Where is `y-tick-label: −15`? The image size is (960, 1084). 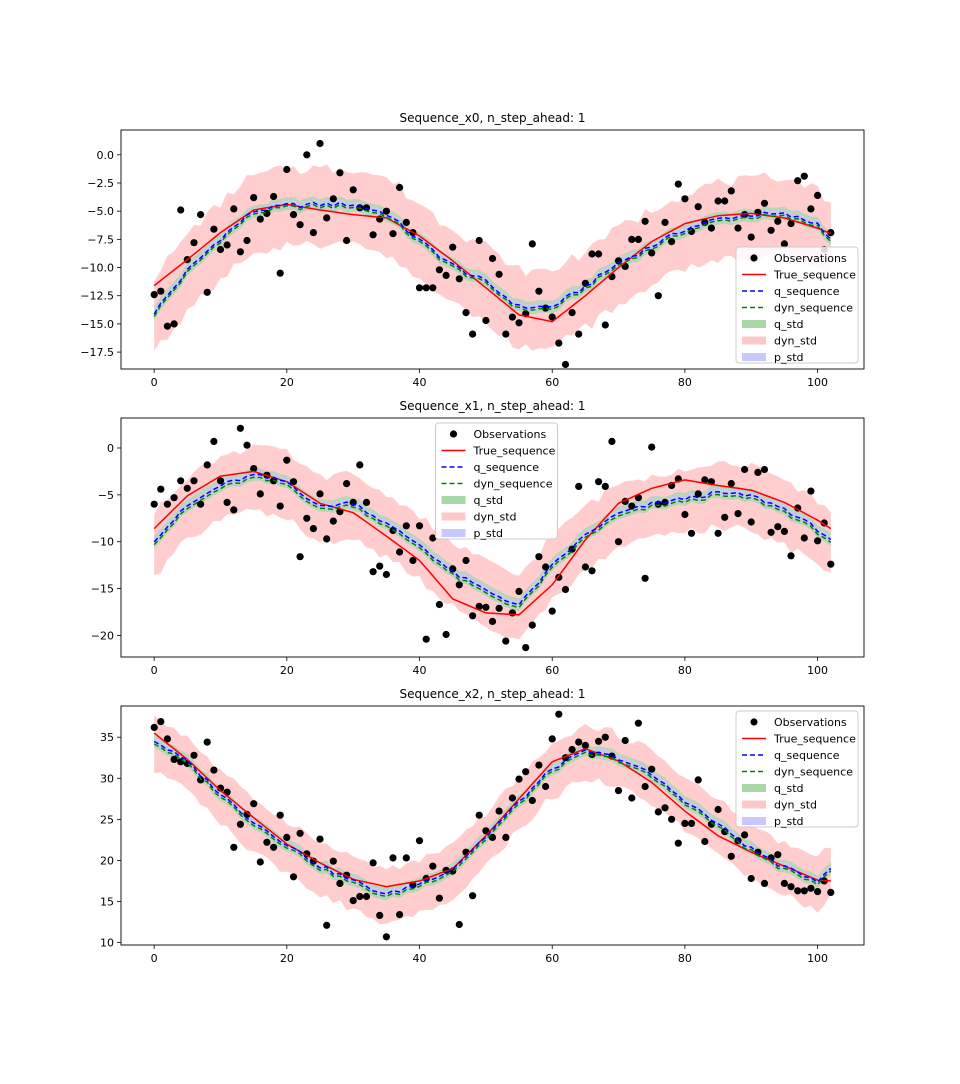 y-tick-label: −15 is located at coordinates (102, 589).